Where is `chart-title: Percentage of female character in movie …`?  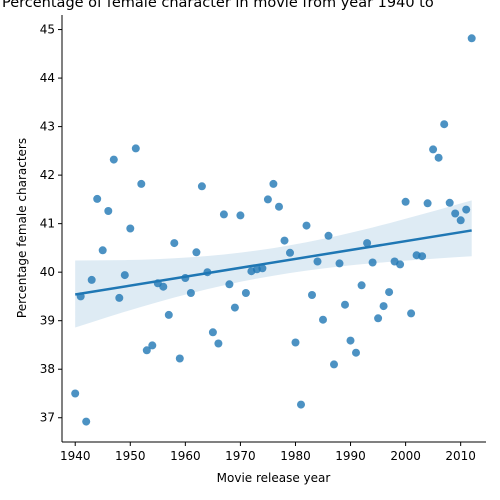 chart-title: Percentage of female character in movie … is located at coordinates (218, 5).